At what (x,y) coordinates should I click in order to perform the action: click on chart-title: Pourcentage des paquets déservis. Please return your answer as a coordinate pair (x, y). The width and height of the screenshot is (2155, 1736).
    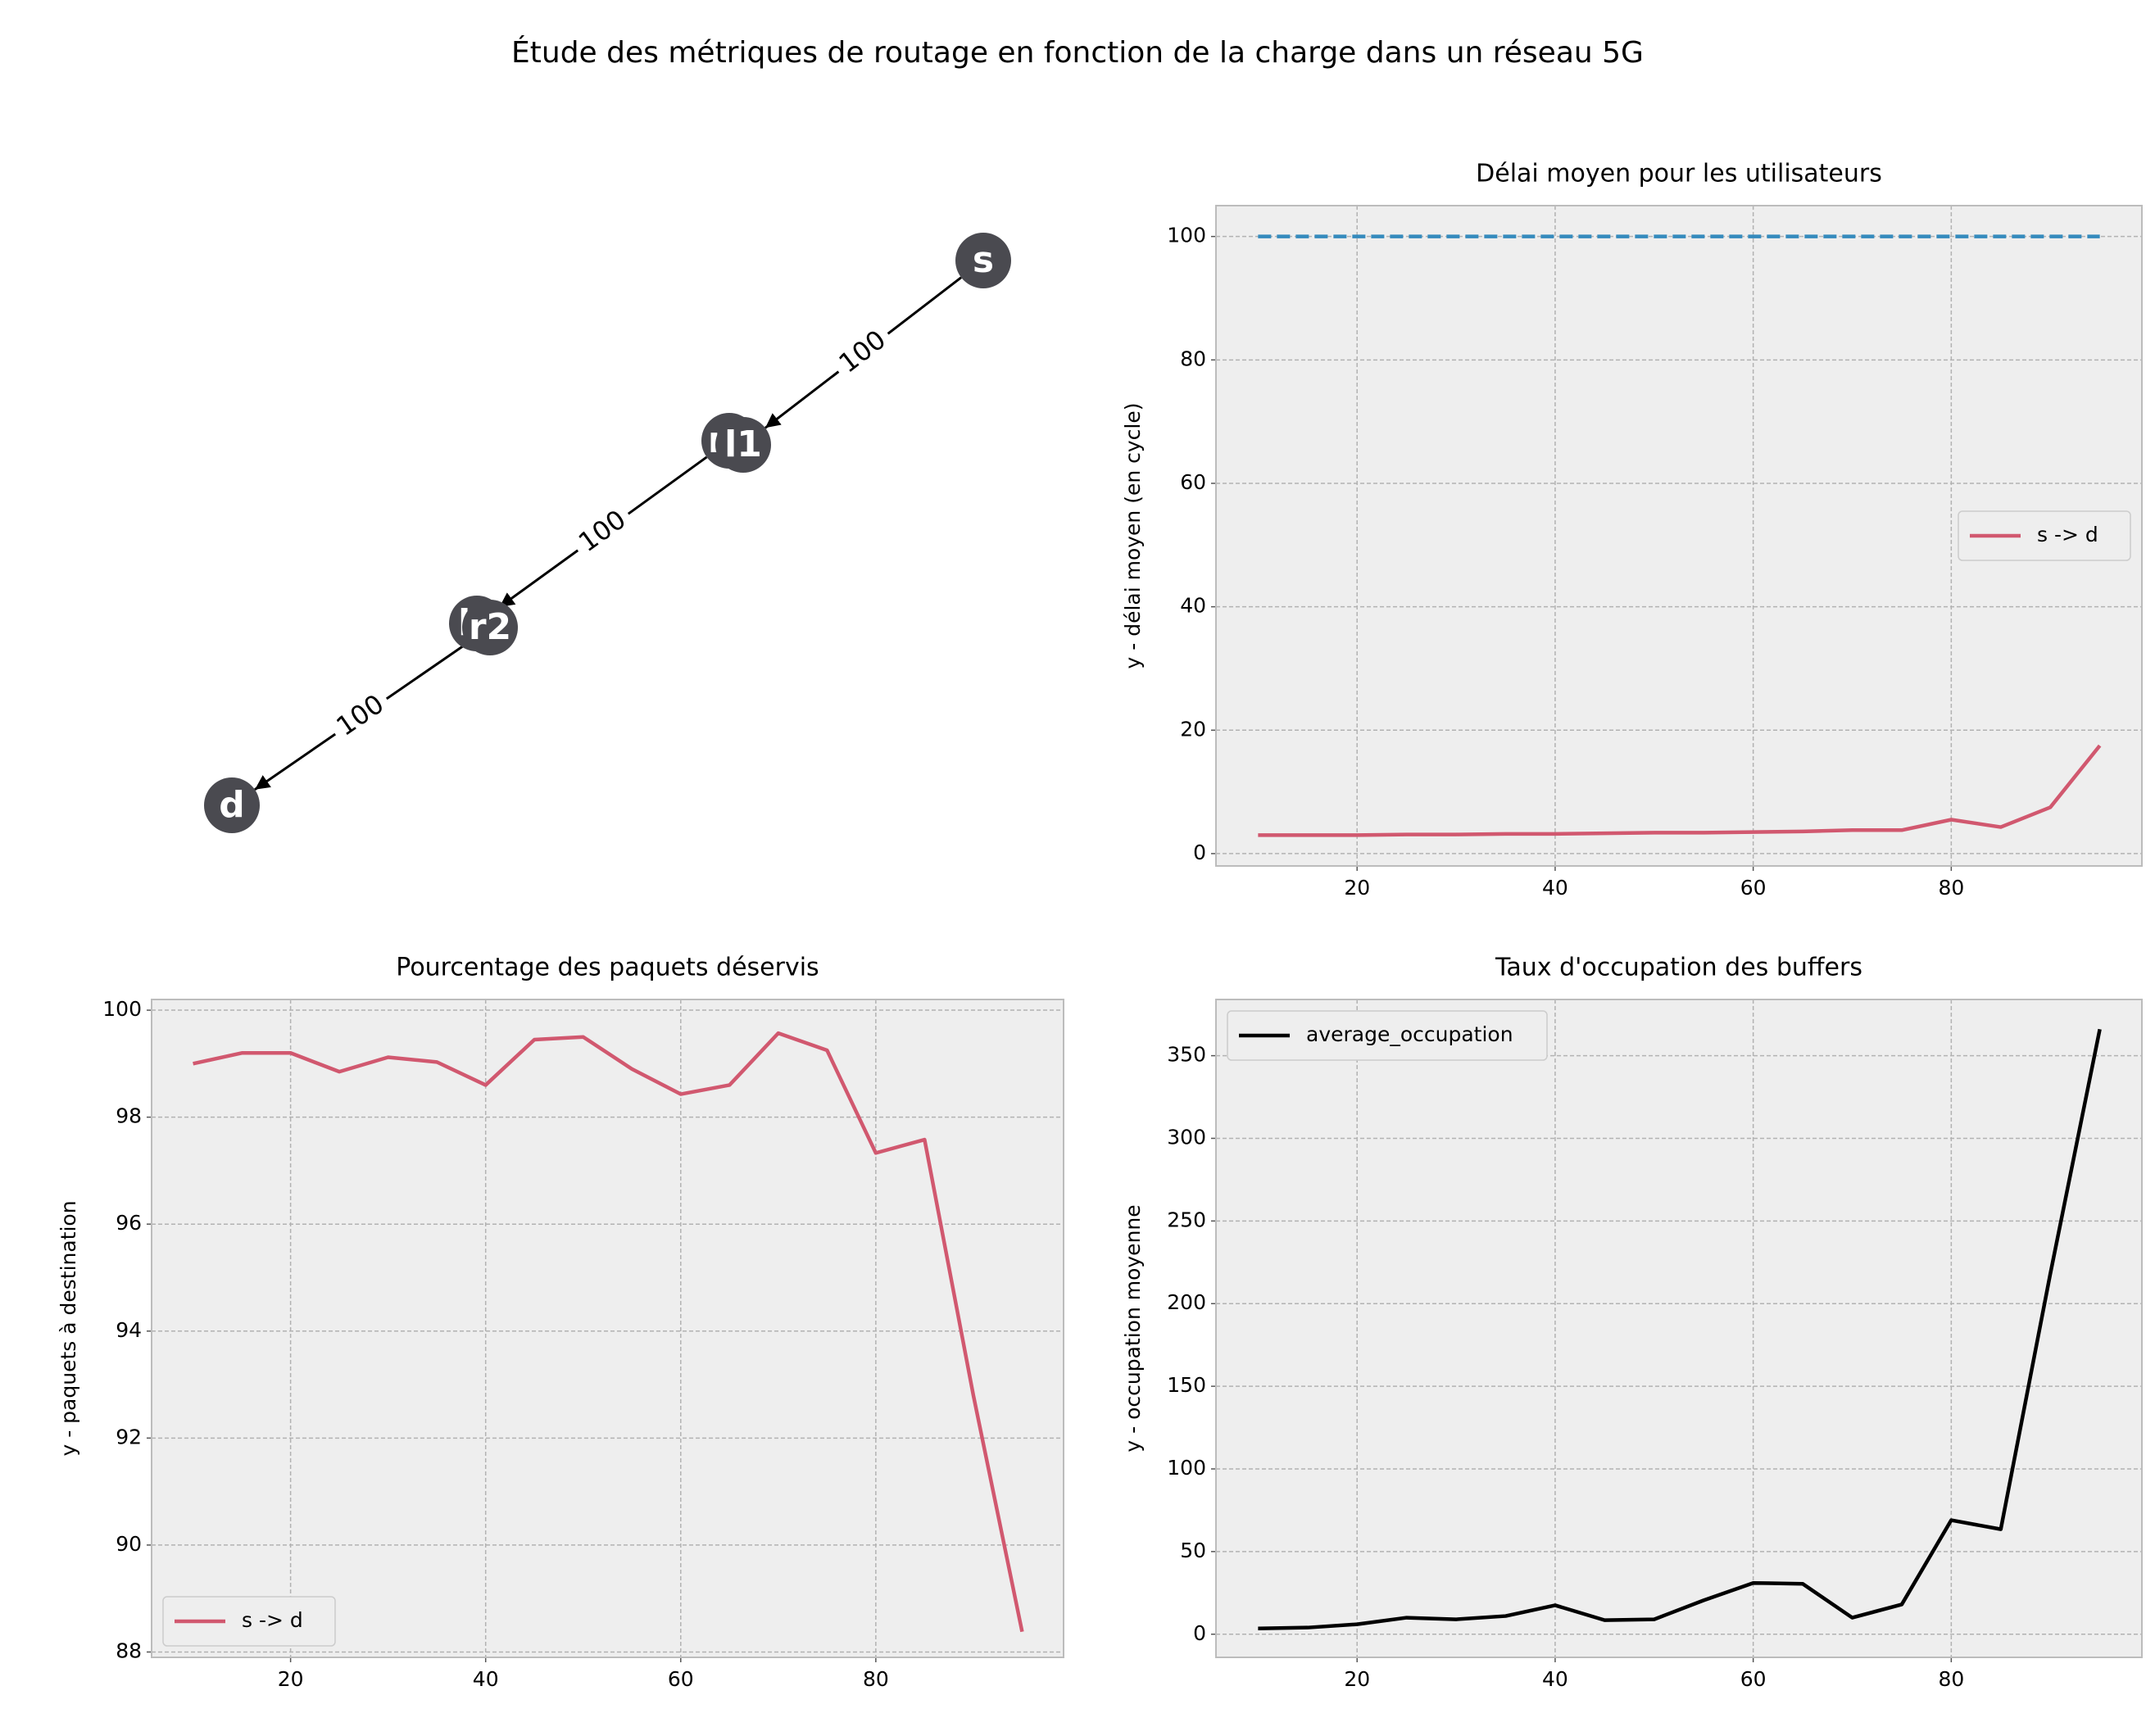
    Looking at the image, I should click on (607, 968).